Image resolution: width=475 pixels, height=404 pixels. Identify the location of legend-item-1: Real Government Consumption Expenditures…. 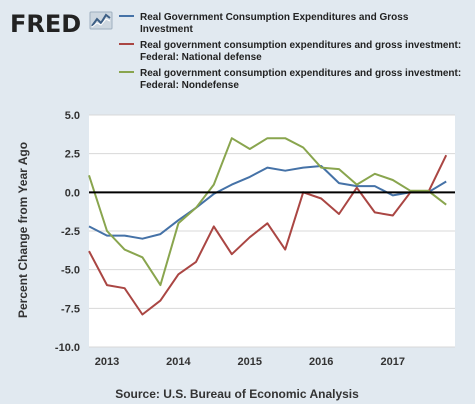
(264, 23).